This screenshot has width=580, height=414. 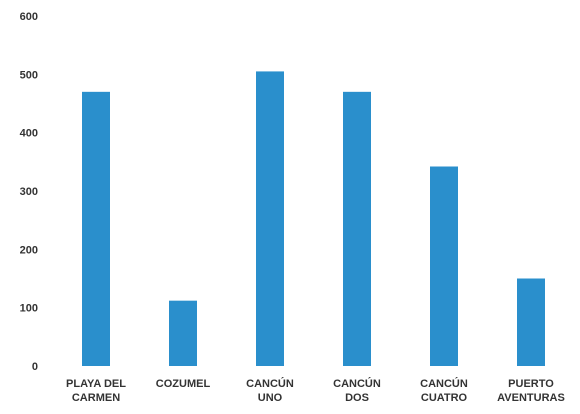 What do you see at coordinates (531, 391) in the screenshot?
I see `x-tick-label: PUERTO AVENTURAS` at bounding box center [531, 391].